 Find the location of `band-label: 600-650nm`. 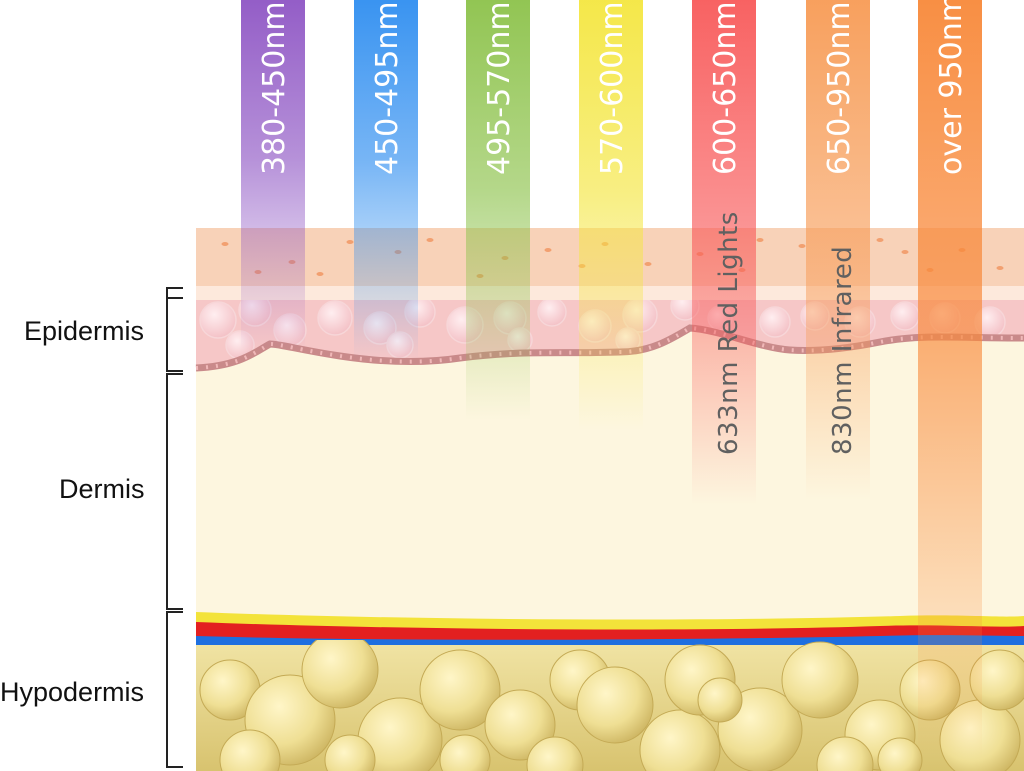

band-label: 600-650nm is located at coordinates (725, 88).